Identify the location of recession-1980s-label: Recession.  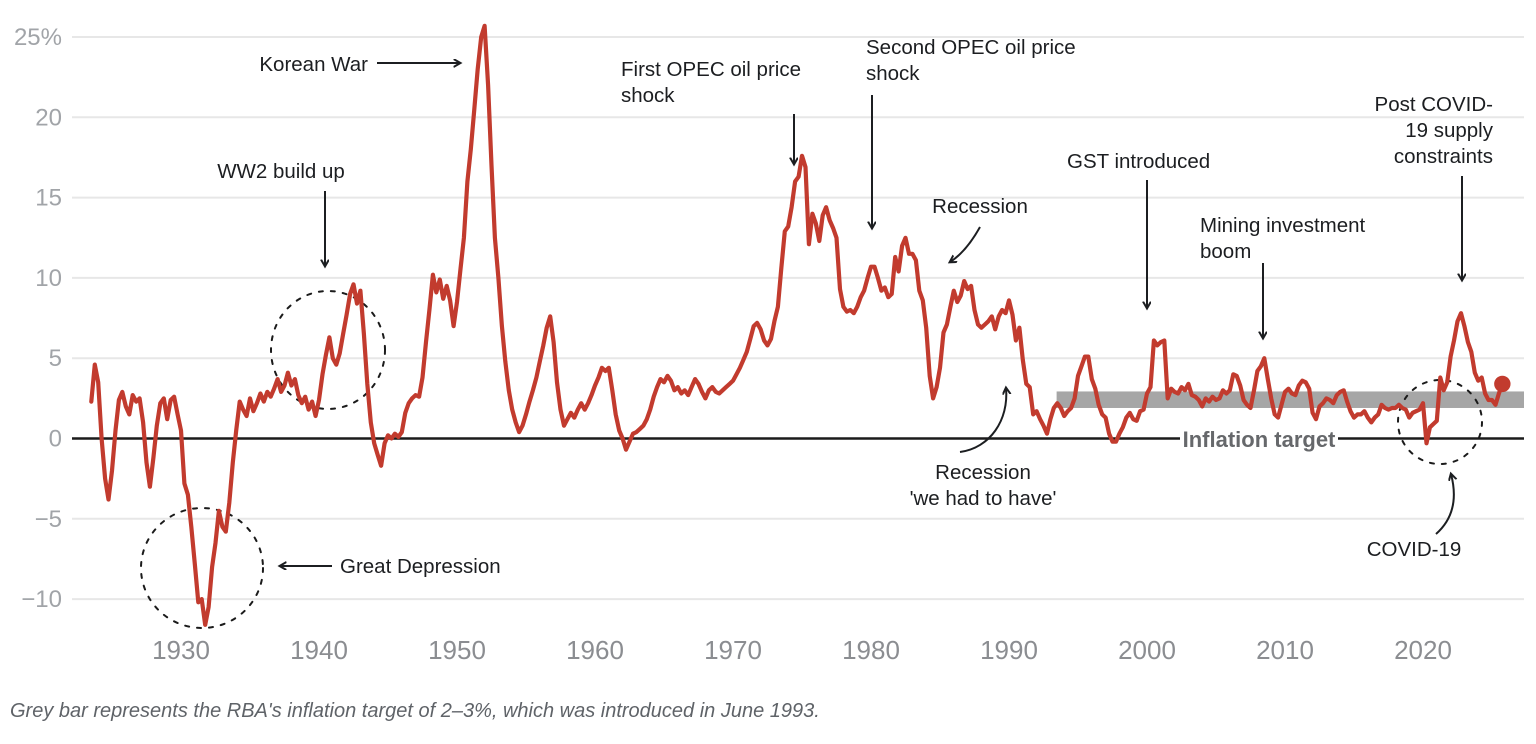
(980, 206).